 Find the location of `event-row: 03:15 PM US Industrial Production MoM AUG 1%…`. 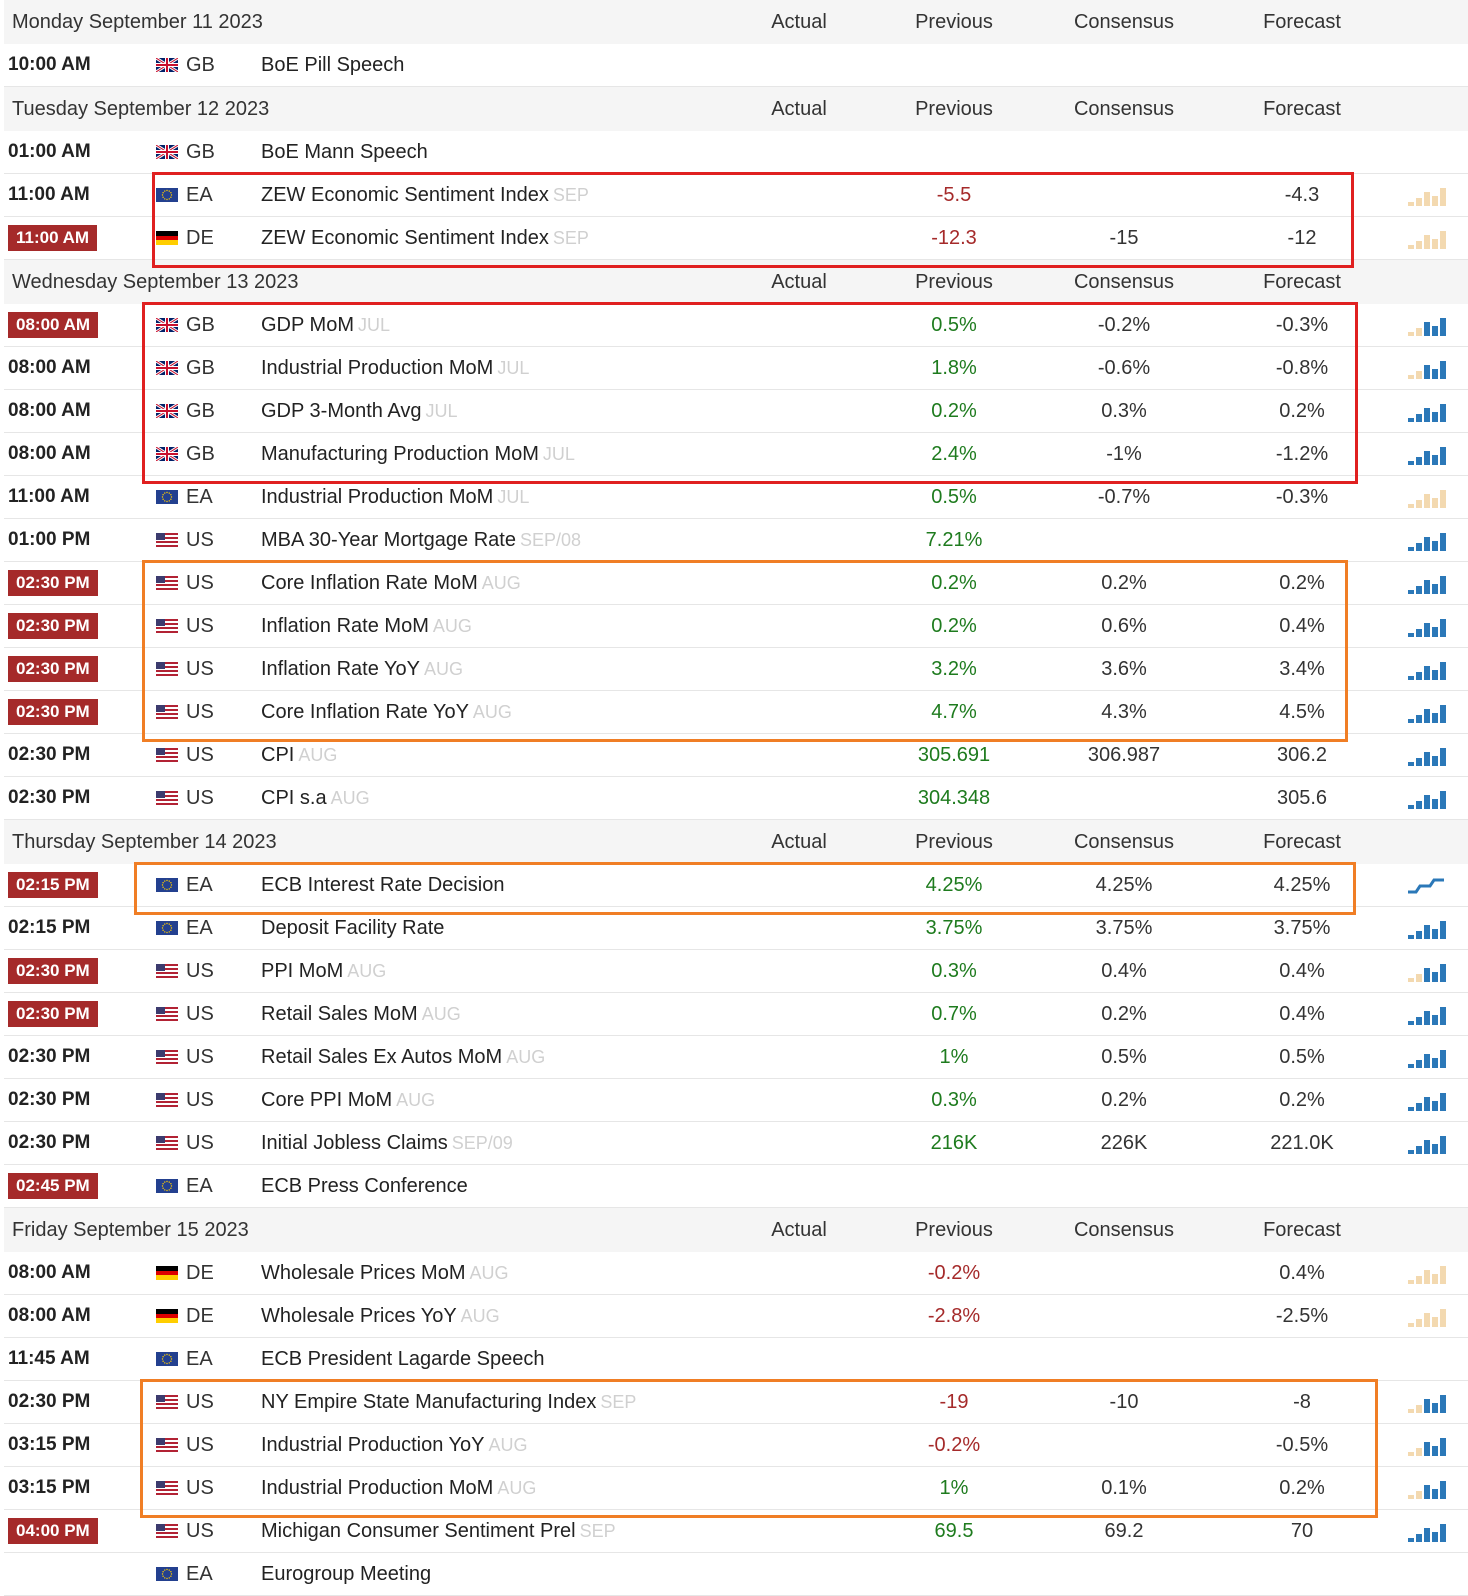

event-row: 03:15 PM US Industrial Production MoM AUG 1%… is located at coordinates (736, 1488).